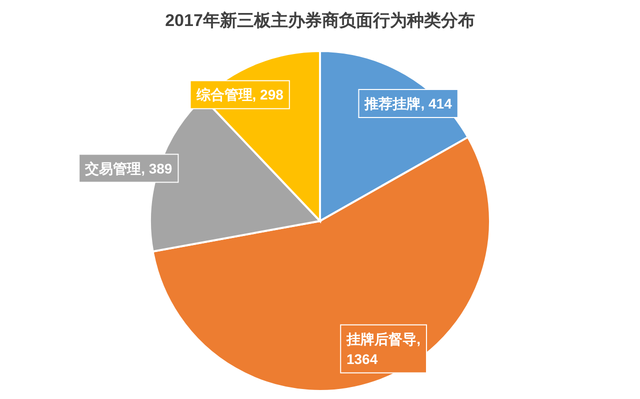  What do you see at coordinates (113, 168) in the screenshot?
I see `slice-label: 交易管理` at bounding box center [113, 168].